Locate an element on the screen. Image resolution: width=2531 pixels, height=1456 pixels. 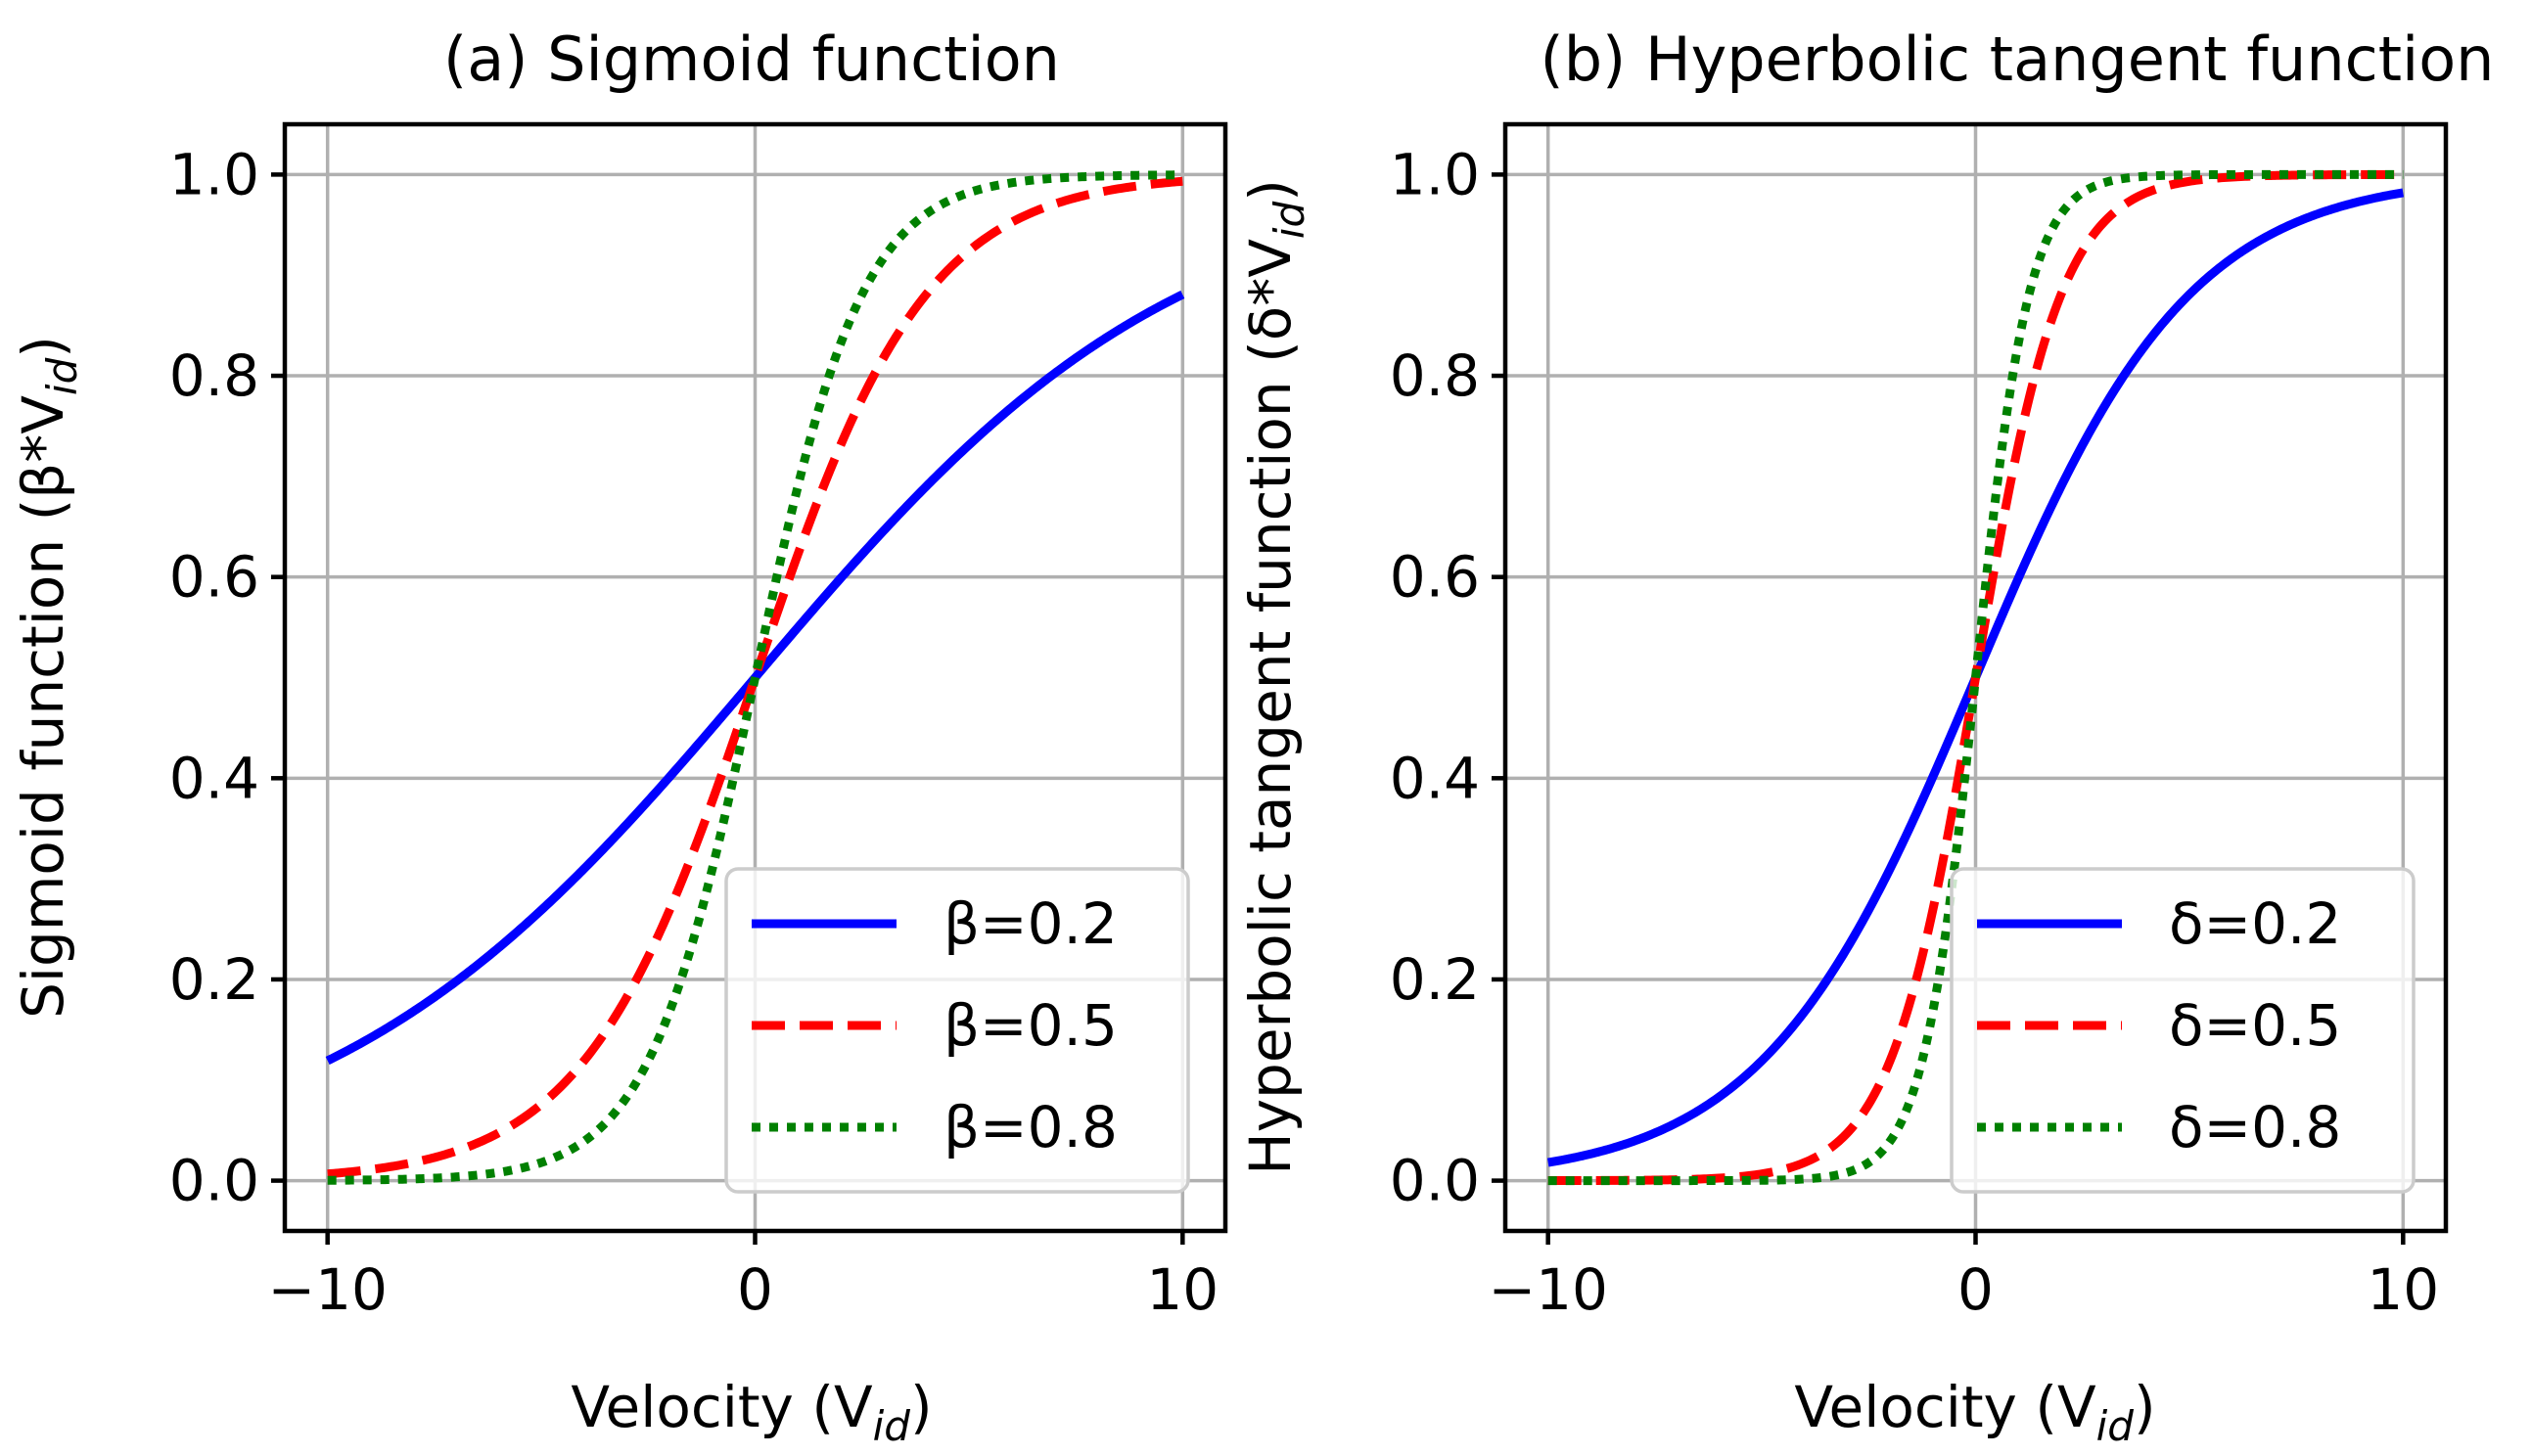
legend: δ=0.2 δ=0.5 δ=0.8 is located at coordinates (2183, 1030).